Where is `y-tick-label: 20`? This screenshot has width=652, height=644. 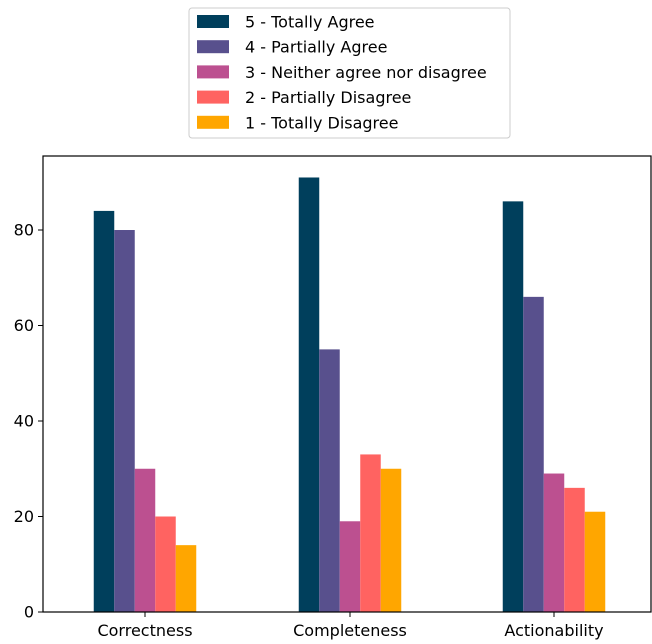
y-tick-label: 20 is located at coordinates (24, 516).